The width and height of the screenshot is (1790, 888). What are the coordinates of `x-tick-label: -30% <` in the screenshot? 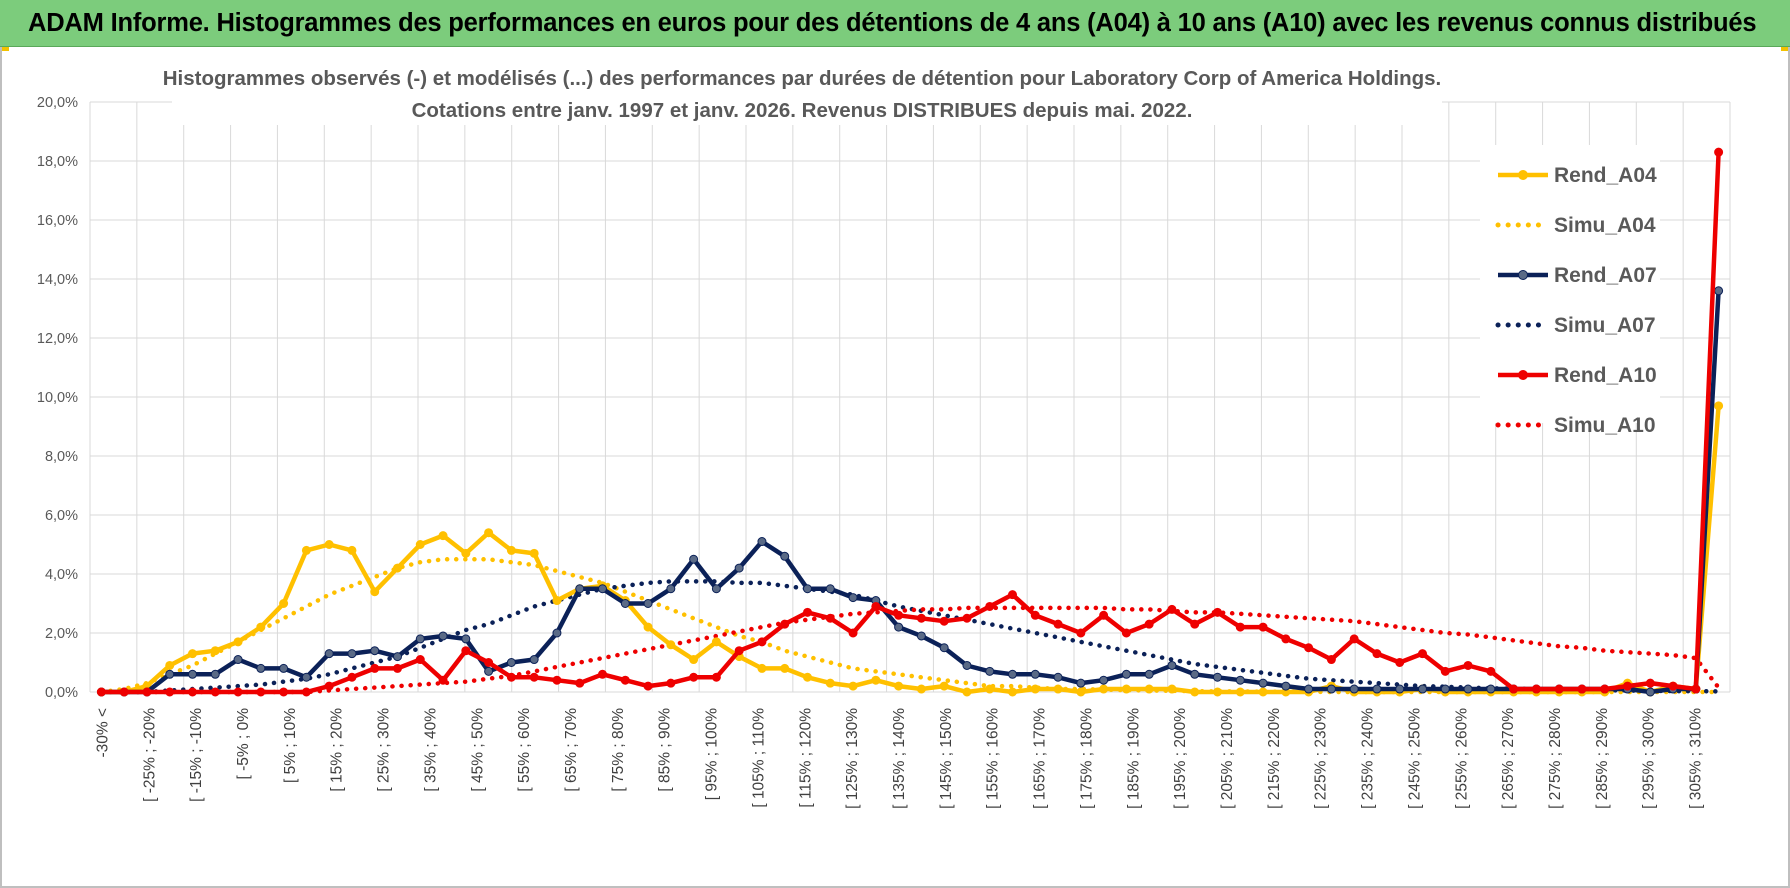 It's located at (102, 733).